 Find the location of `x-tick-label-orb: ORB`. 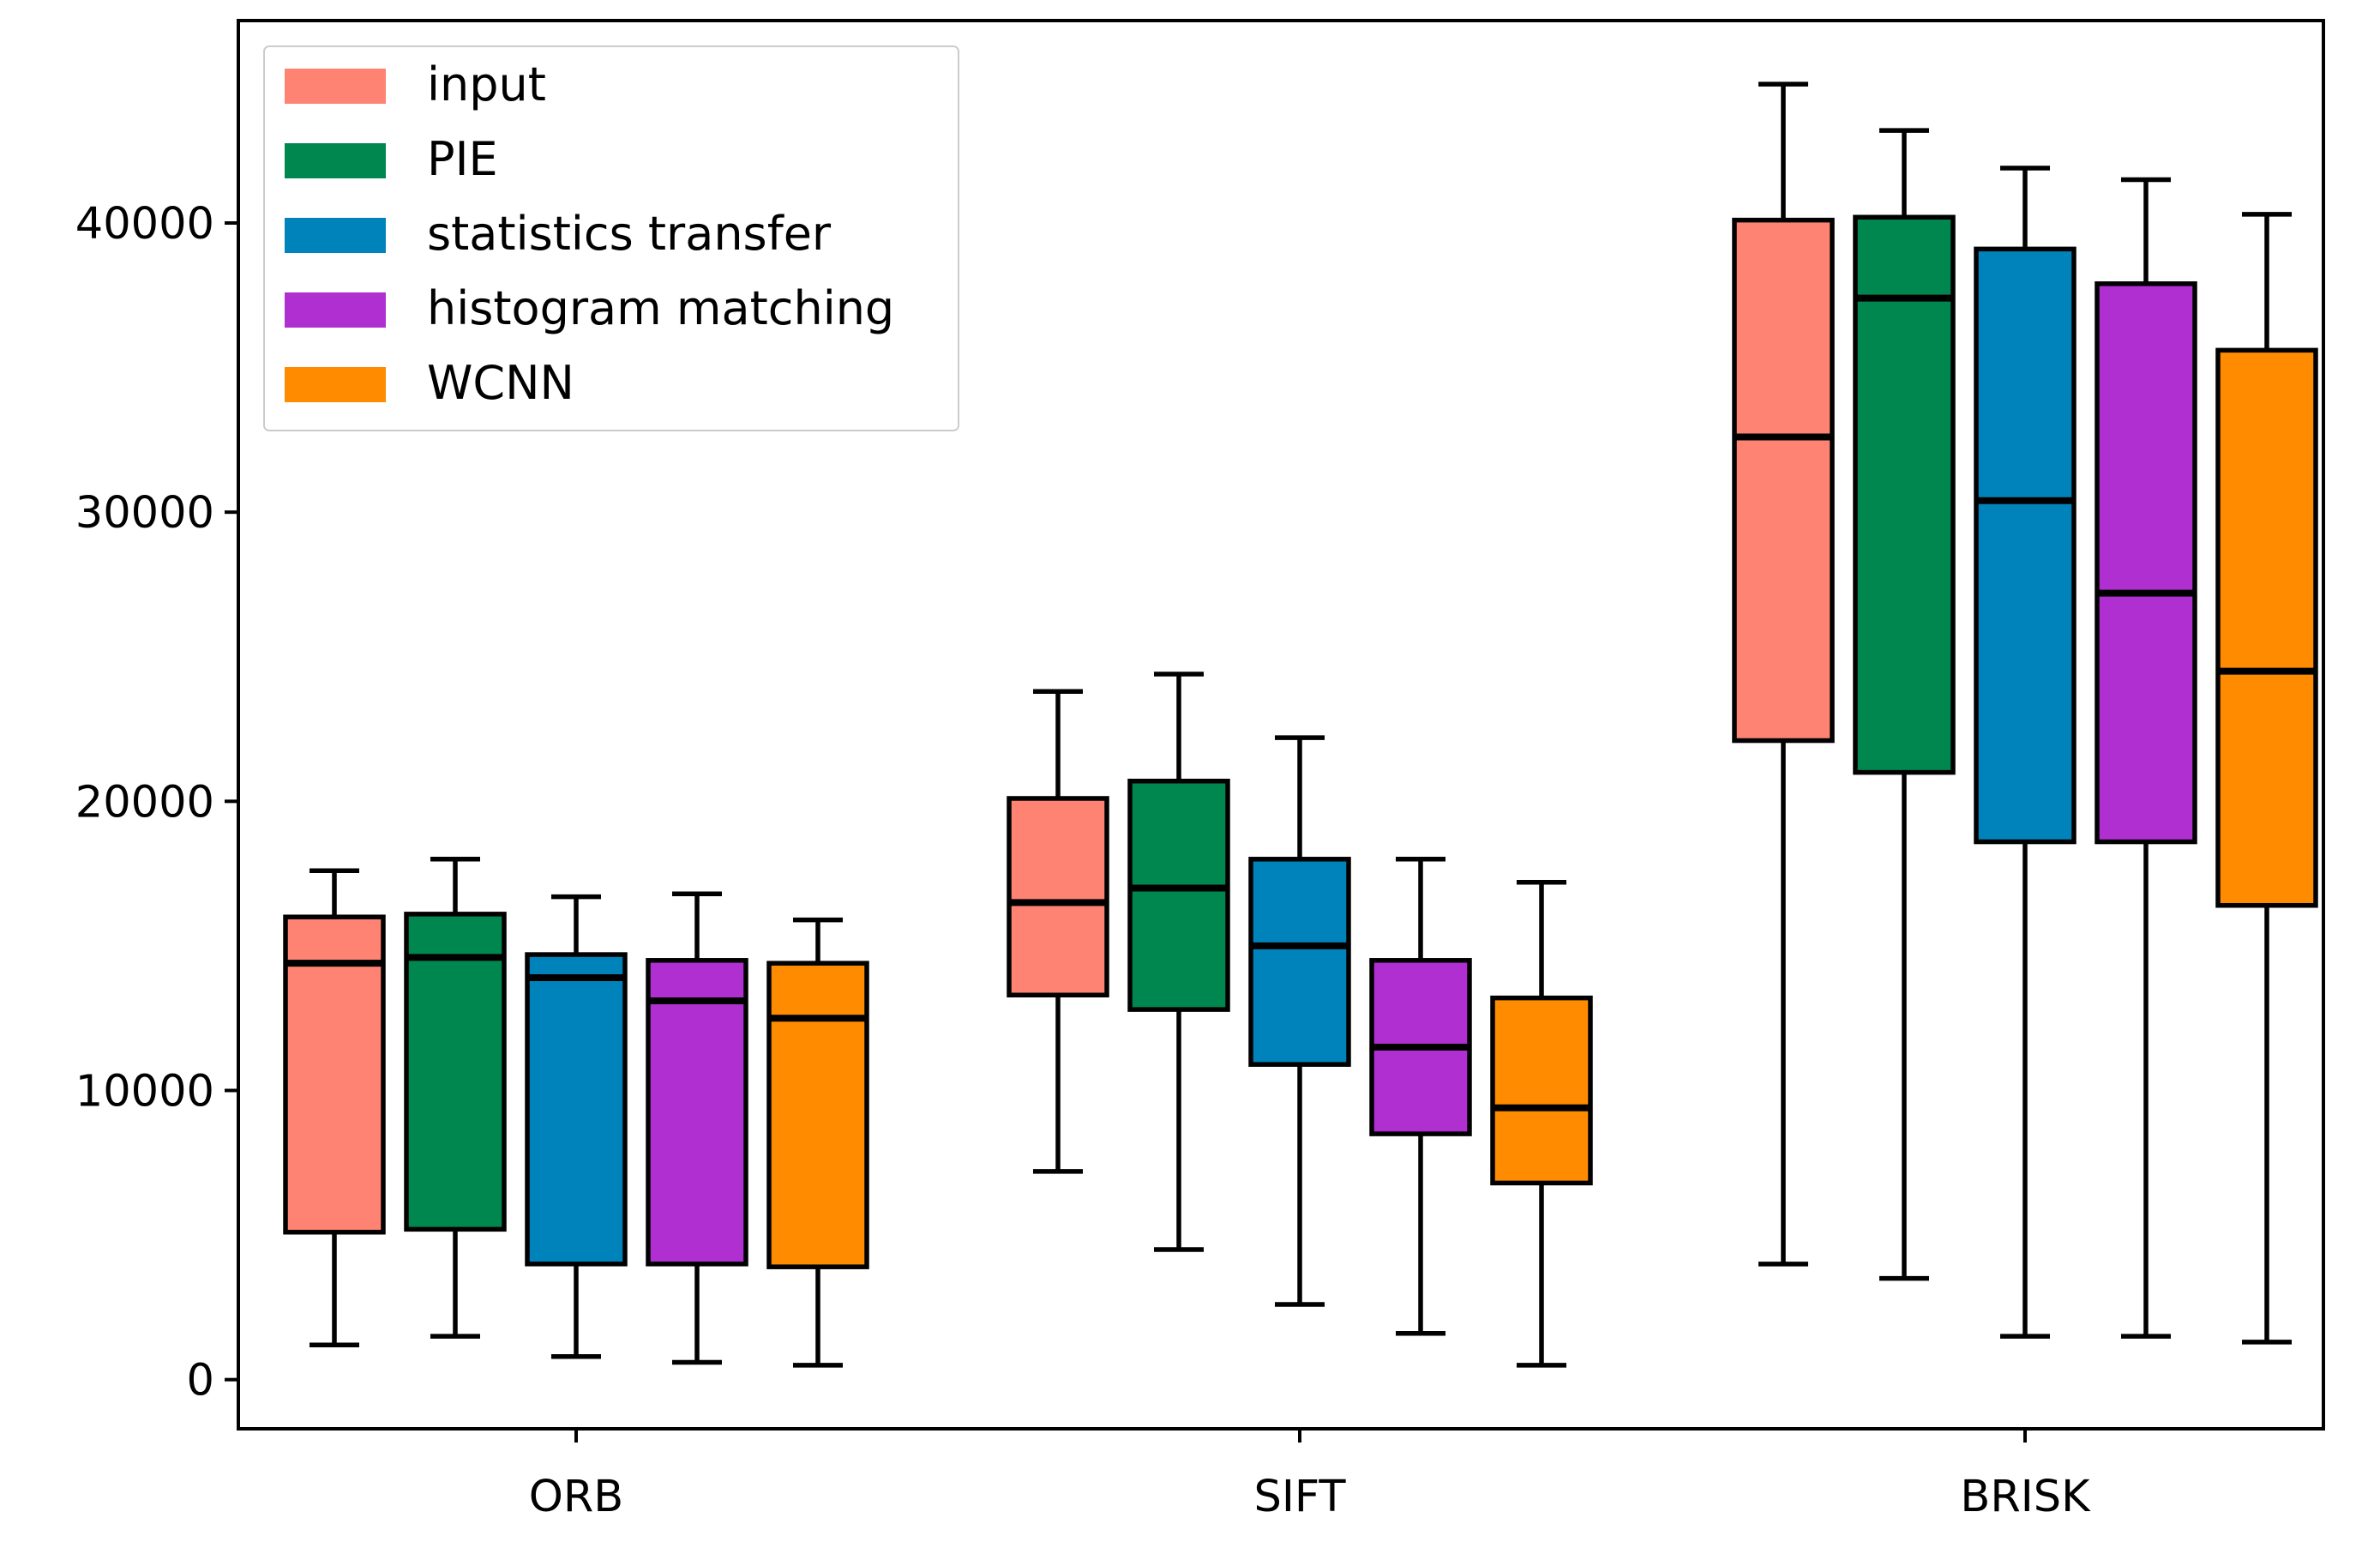

x-tick-label-orb: ORB is located at coordinates (577, 1497).